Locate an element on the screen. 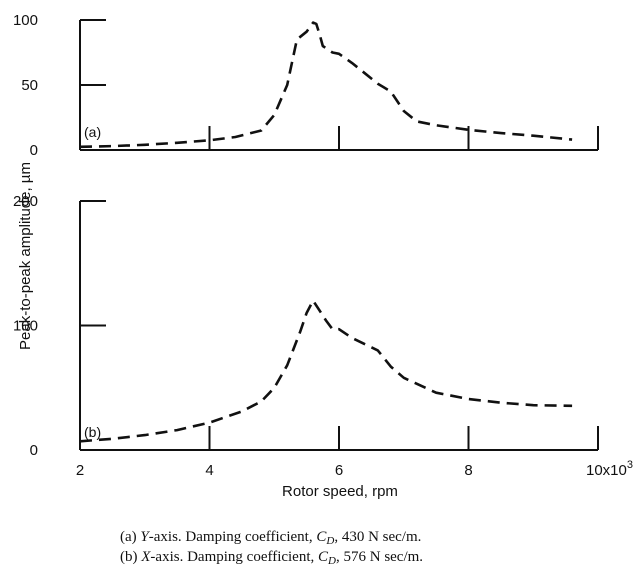  caption-b-axis: X is located at coordinates (146, 557).